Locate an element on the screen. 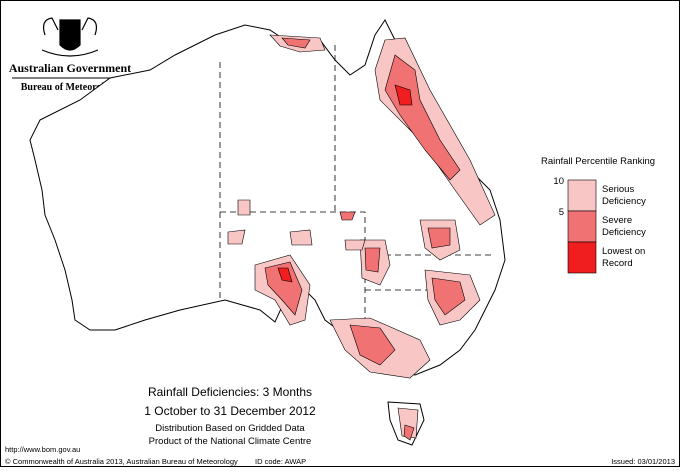 Image resolution: width=680 pixels, height=472 pixels. coat-of-arms is located at coordinates (70, 37).